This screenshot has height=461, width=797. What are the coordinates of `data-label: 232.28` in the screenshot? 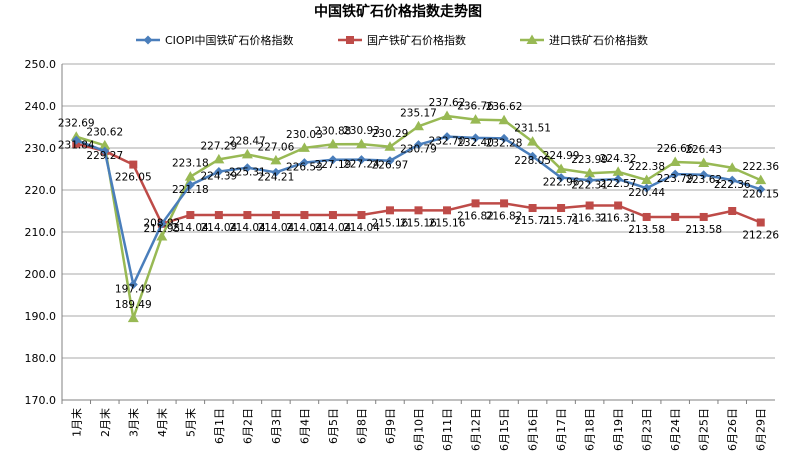 It's located at (504, 143).